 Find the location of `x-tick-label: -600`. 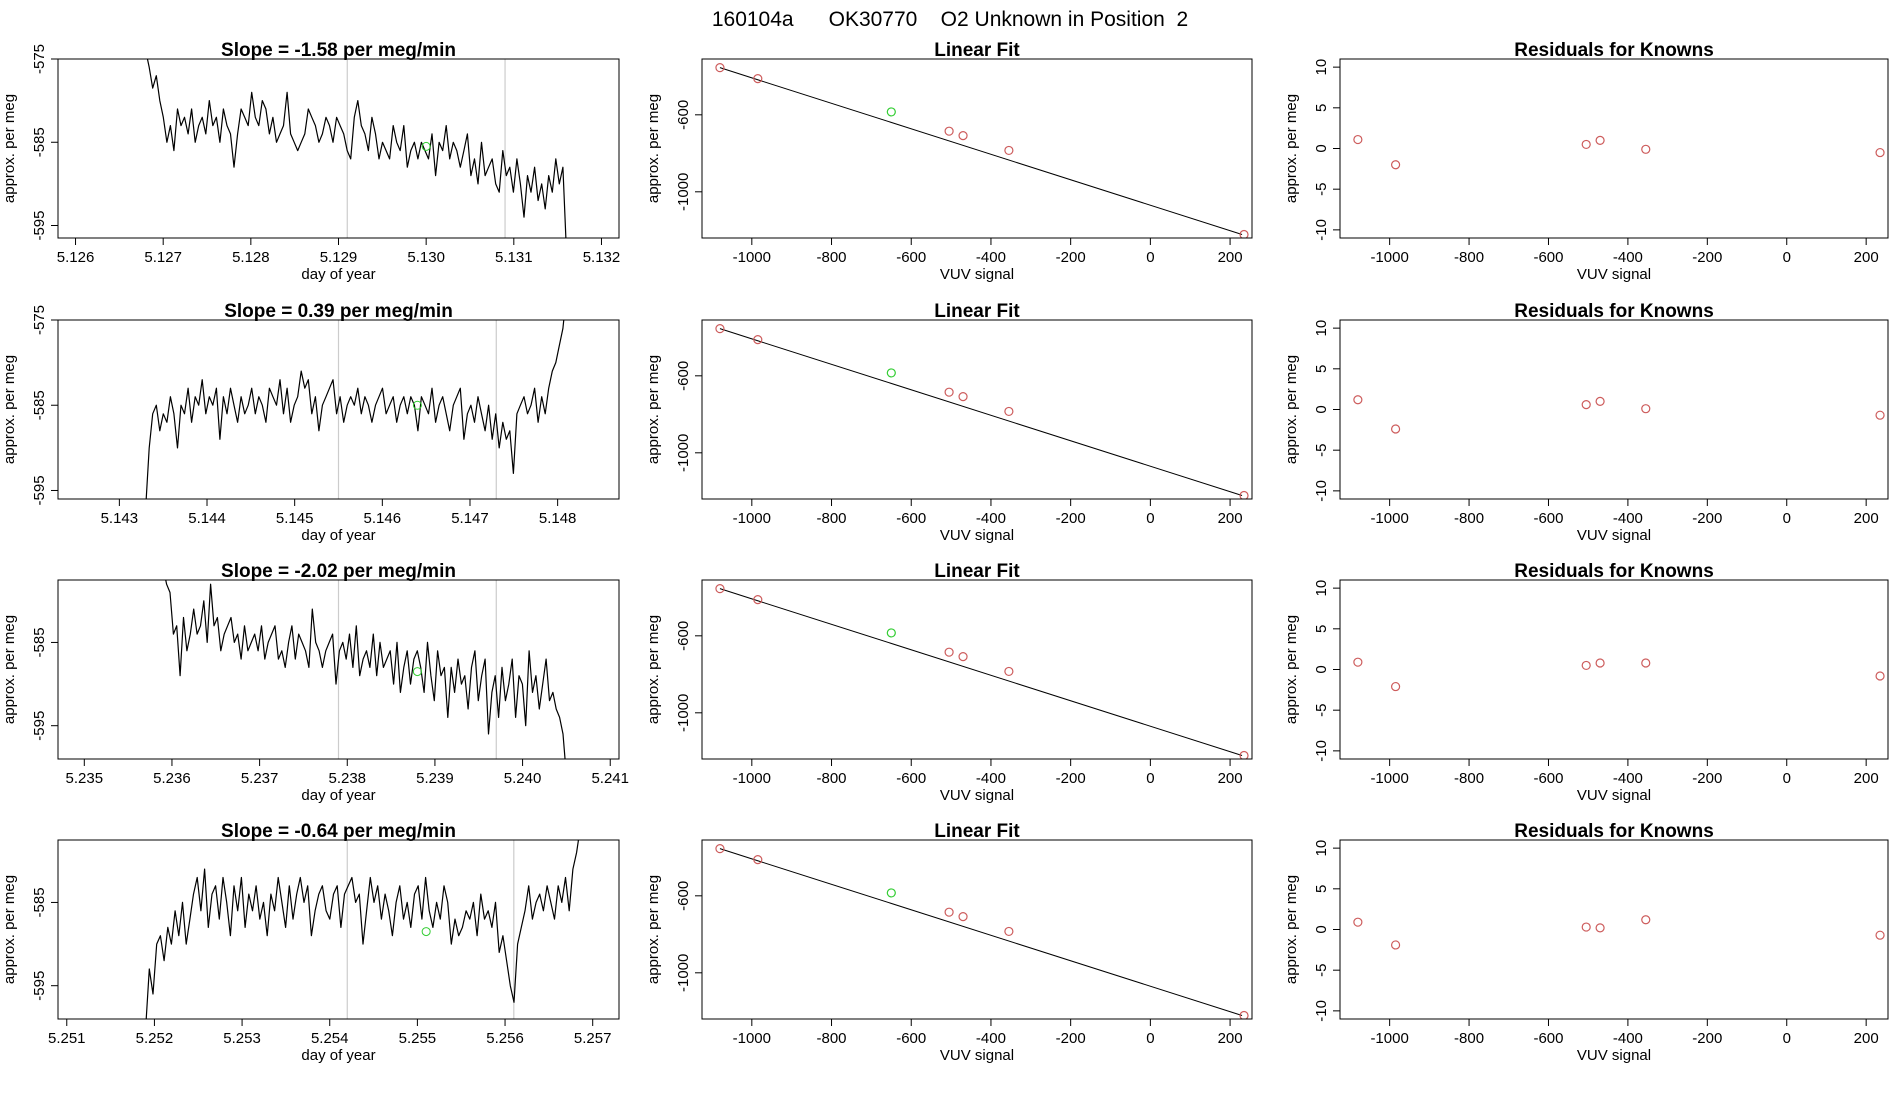

x-tick-label: -600 is located at coordinates (911, 257).